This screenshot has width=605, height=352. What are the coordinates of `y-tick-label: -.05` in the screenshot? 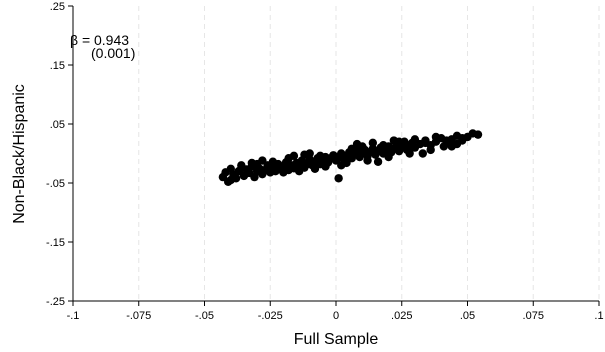 It's located at (55, 184).